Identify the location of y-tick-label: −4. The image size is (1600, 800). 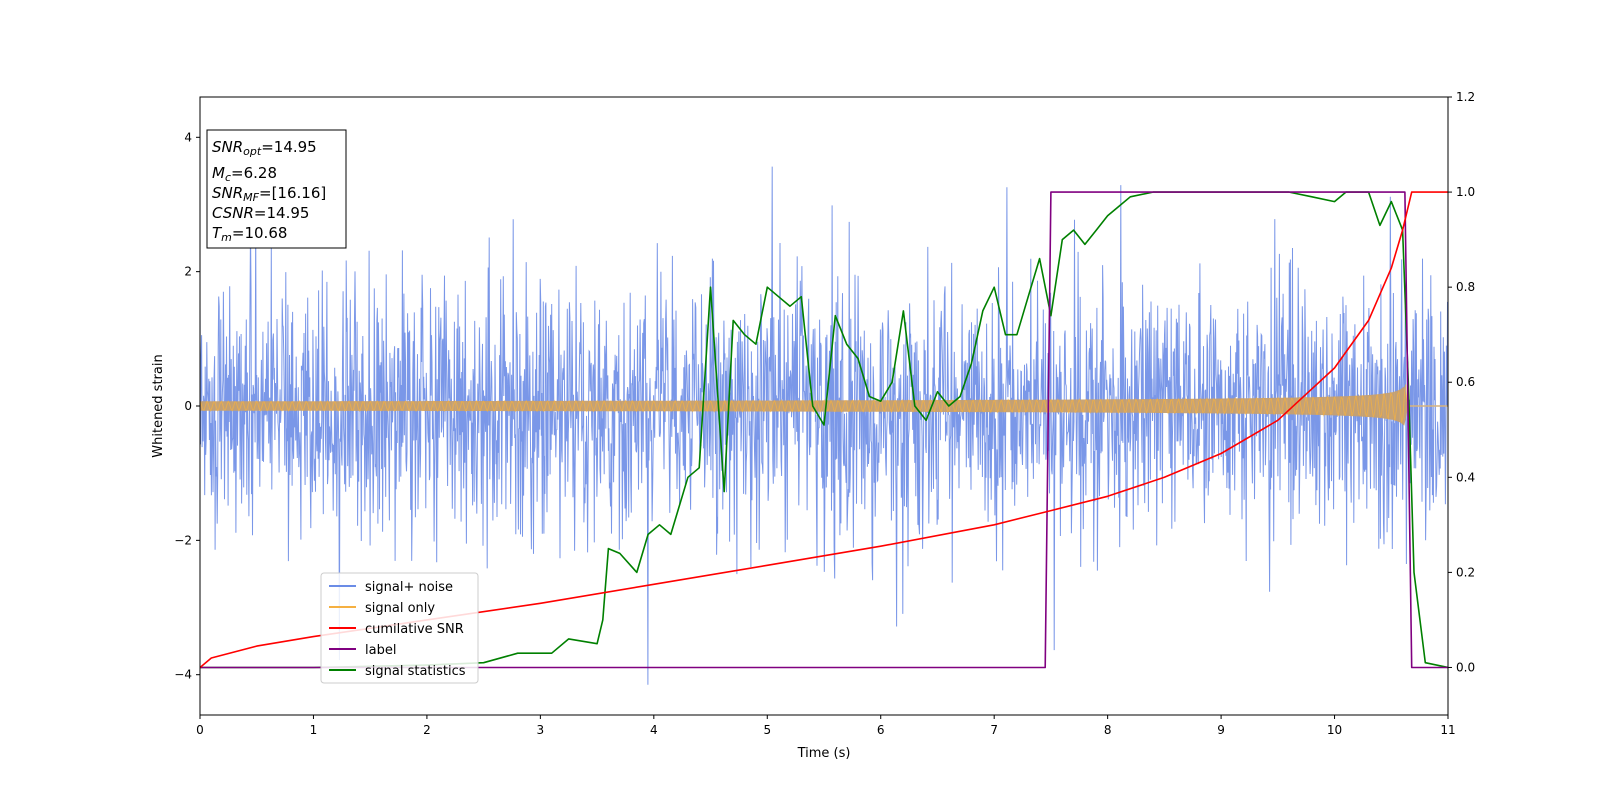
(183, 675).